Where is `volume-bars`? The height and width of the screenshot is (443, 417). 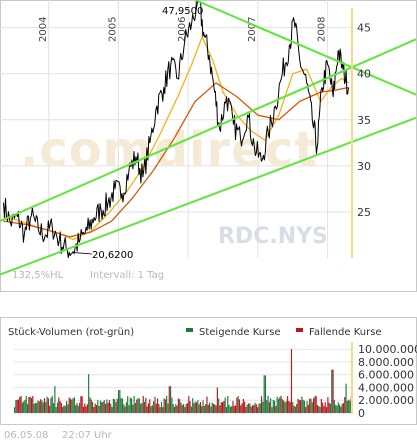
volume-bars is located at coordinates (183, 381).